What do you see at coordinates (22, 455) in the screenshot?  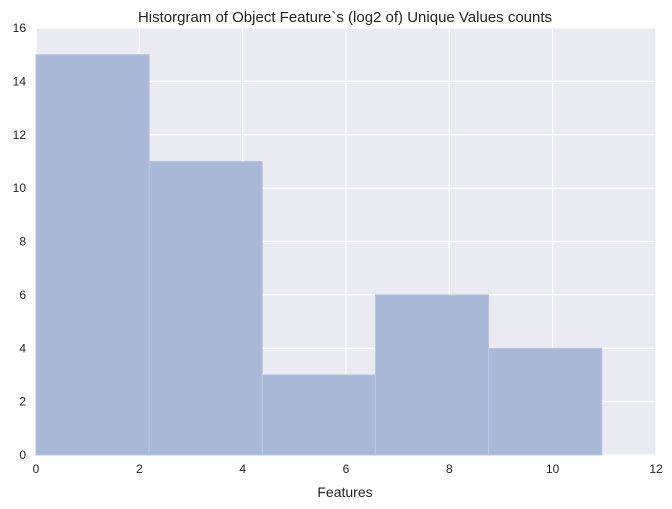 I see `y-tick-label: 0` at bounding box center [22, 455].